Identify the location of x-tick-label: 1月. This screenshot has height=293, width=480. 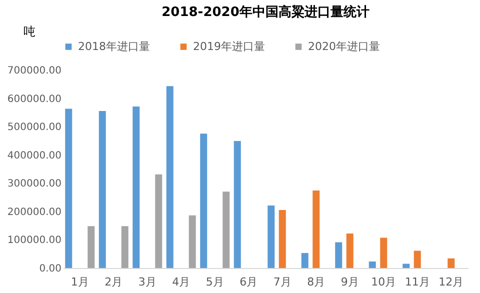
(79, 282).